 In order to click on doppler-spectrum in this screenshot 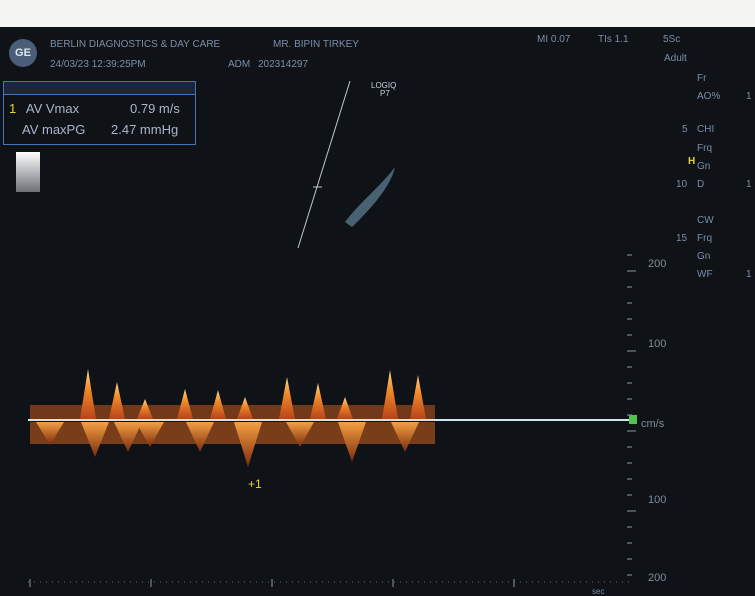, I will do `click(232, 418)`.